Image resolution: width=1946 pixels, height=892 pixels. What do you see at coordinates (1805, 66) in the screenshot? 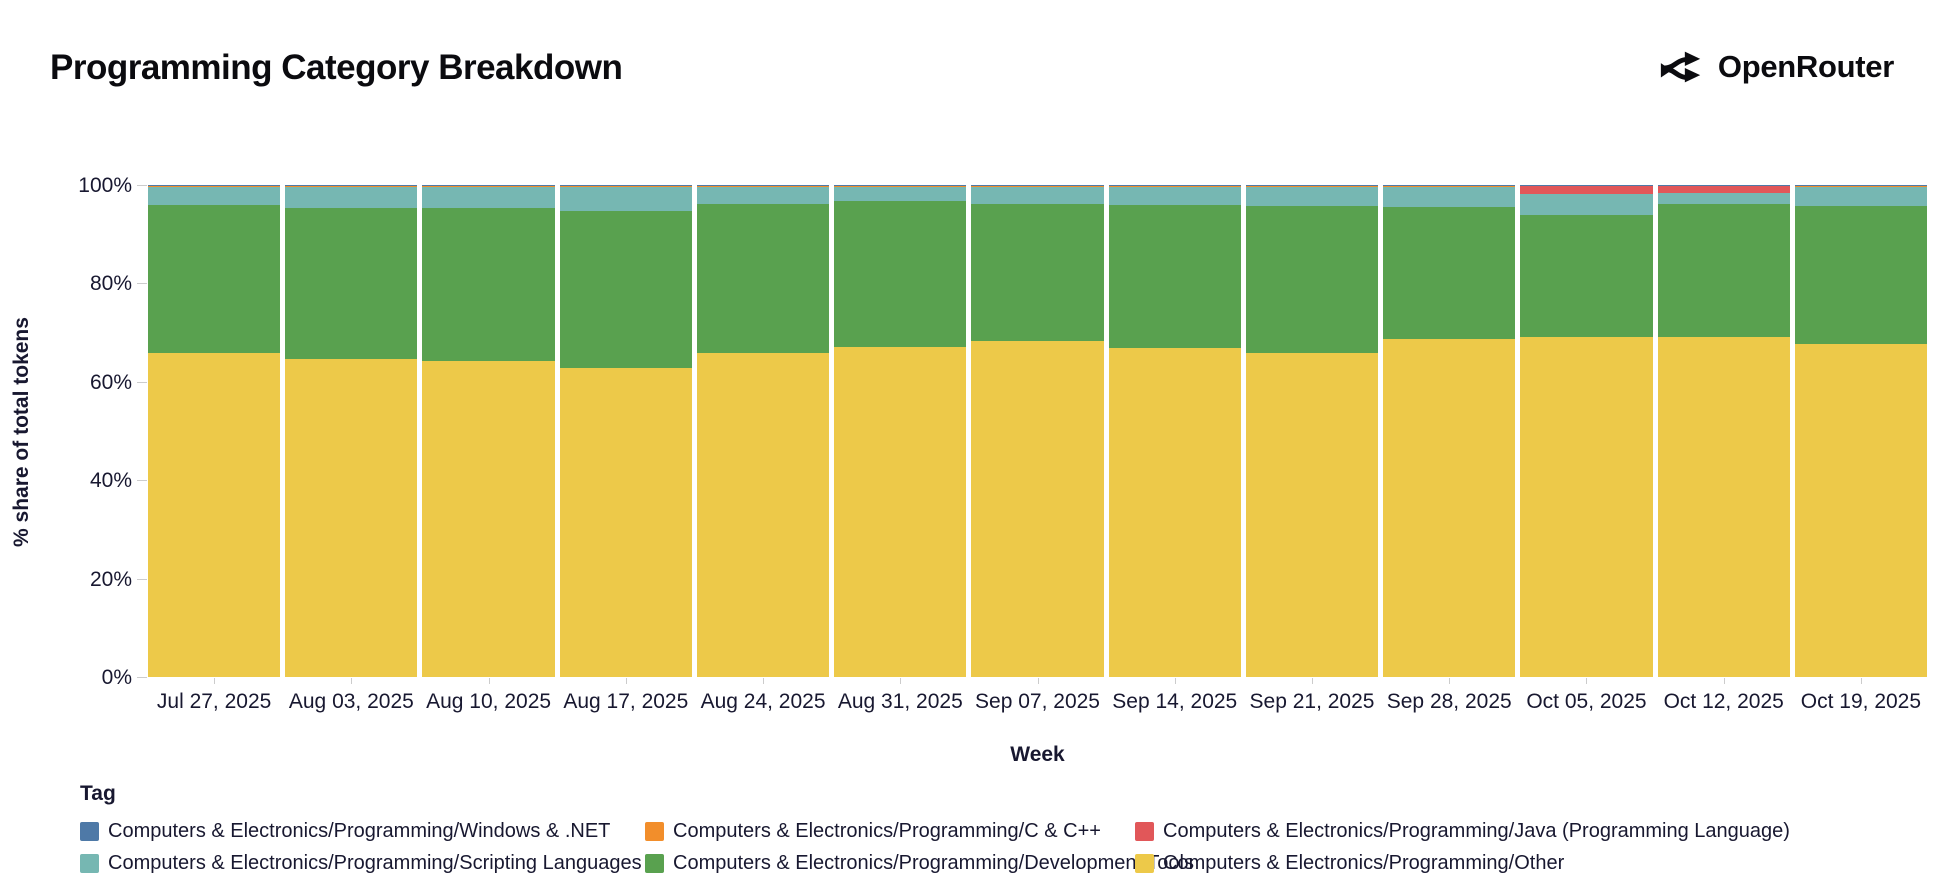
I see `brand-name: OpenRouter` at bounding box center [1805, 66].